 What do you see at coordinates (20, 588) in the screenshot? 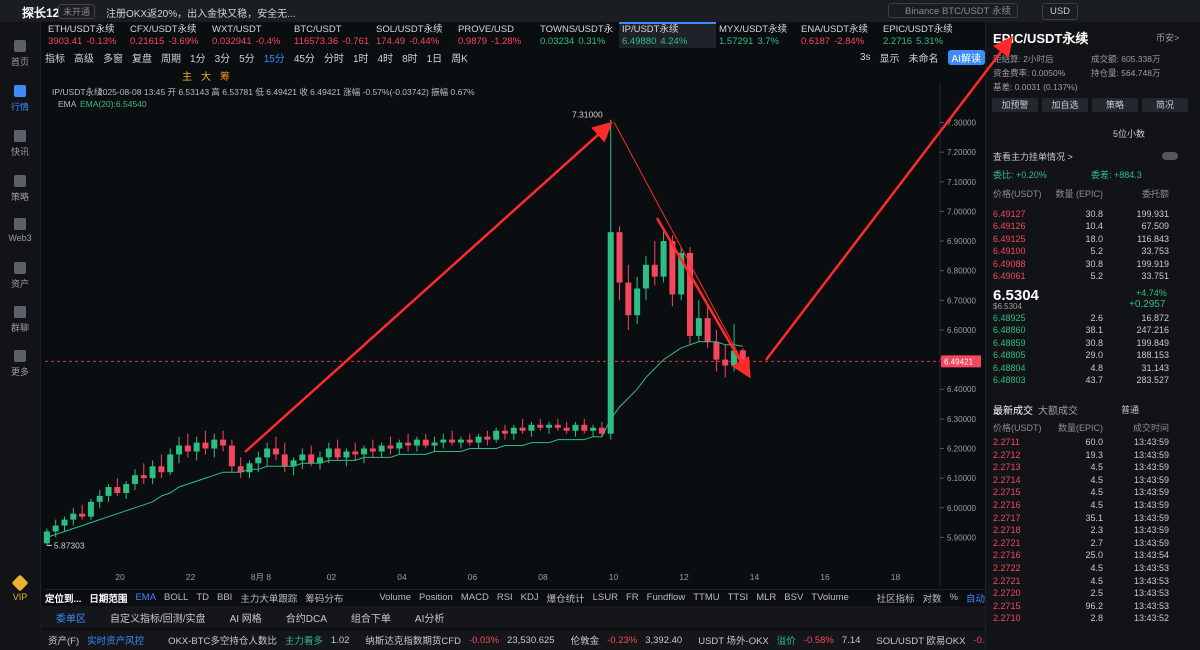
I see `sidebar-item: VIP` at bounding box center [20, 588].